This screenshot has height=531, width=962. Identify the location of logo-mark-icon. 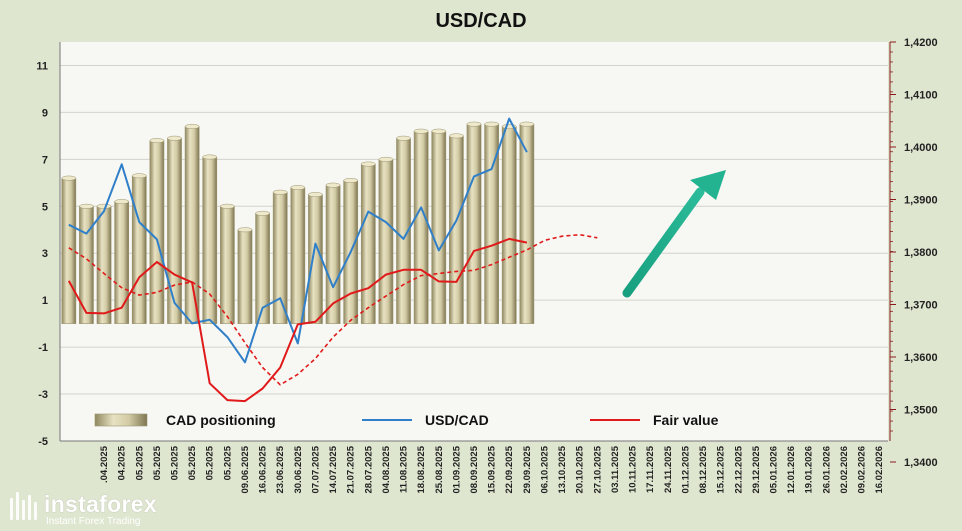
(23, 506).